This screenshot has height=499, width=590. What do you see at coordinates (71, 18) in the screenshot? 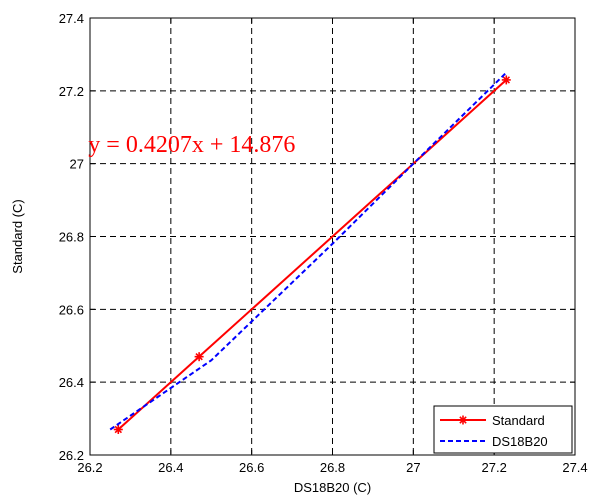
I see `y-tick-label: 27.4` at bounding box center [71, 18].